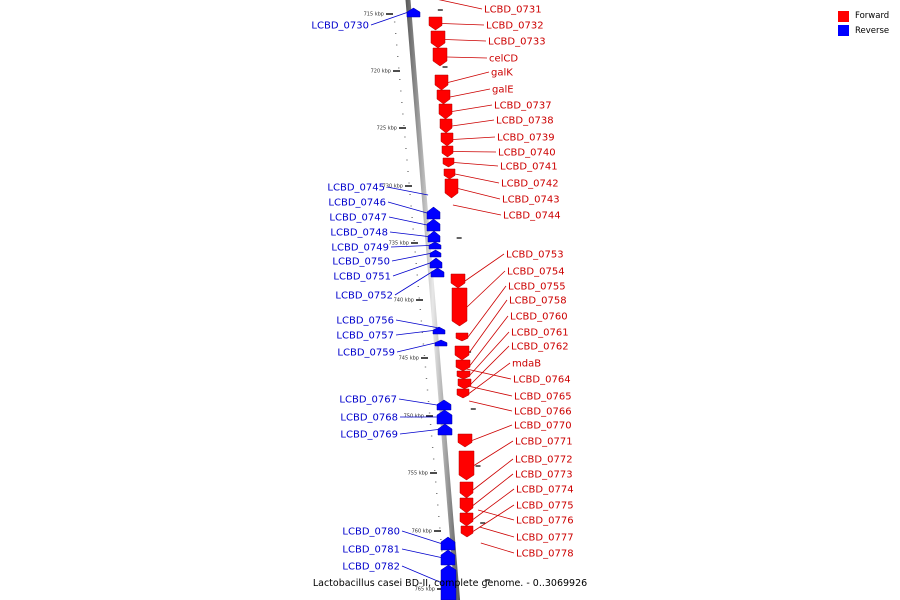  Describe the element at coordinates (540, 347) in the screenshot. I see `gene-label-forward: LCBD_0762` at that location.